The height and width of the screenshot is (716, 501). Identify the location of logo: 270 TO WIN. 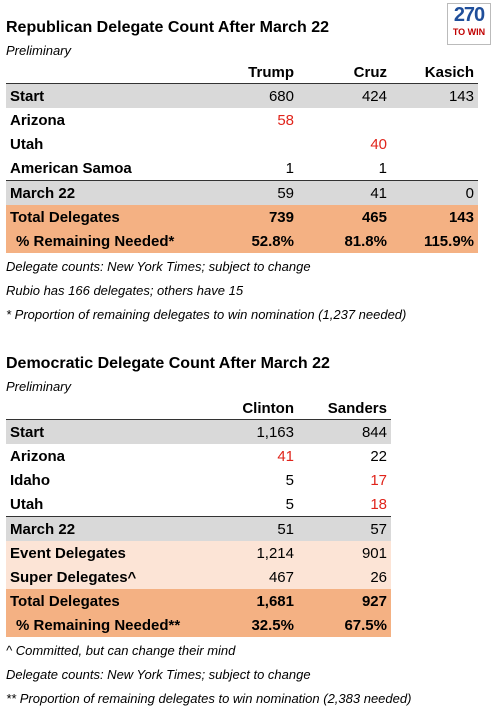
(469, 24).